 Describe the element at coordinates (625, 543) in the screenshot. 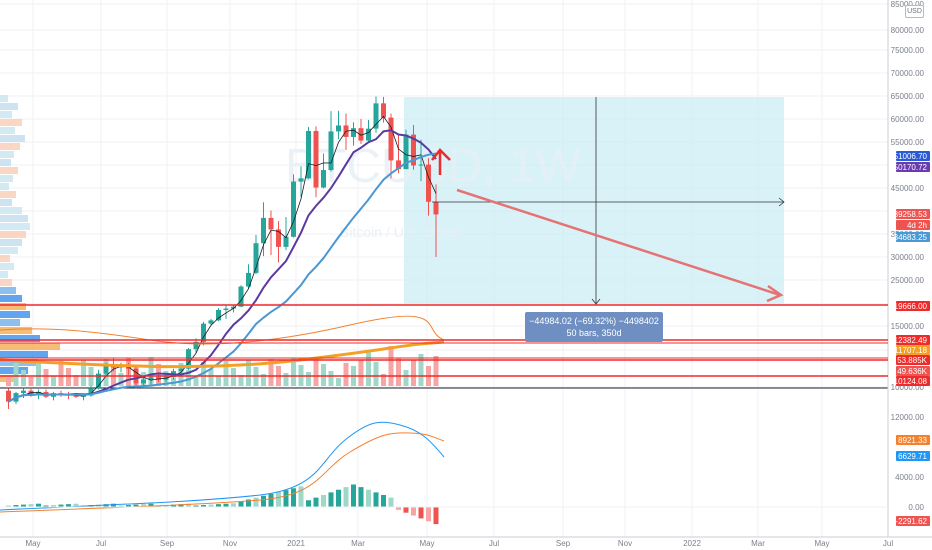

I see `time-axis-label: Nov` at that location.